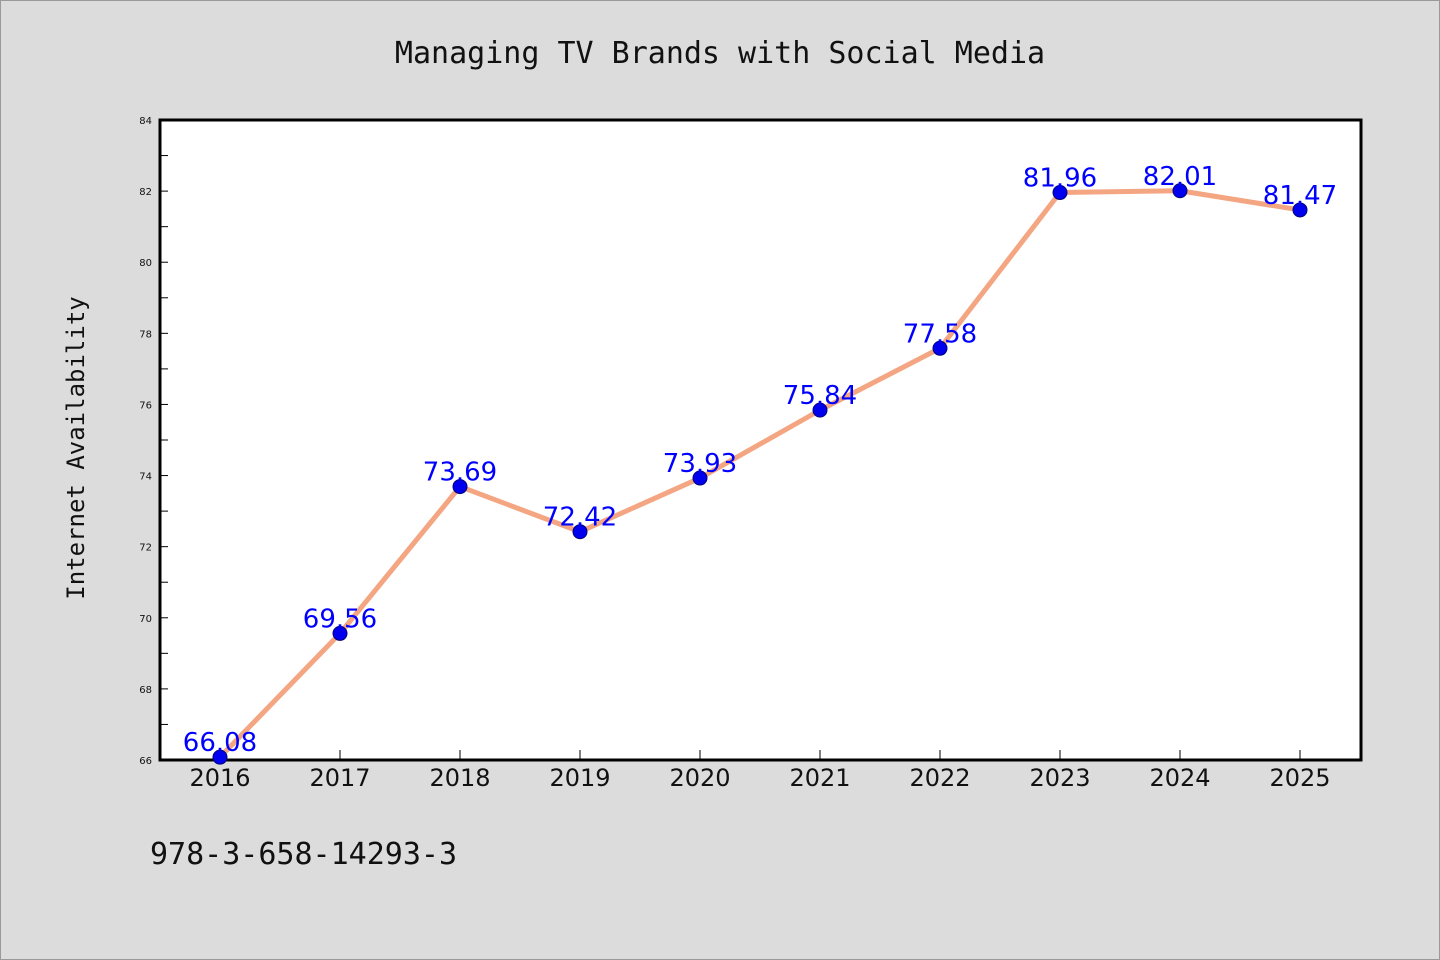  What do you see at coordinates (145, 334) in the screenshot?
I see `y-tick-label: 78` at bounding box center [145, 334].